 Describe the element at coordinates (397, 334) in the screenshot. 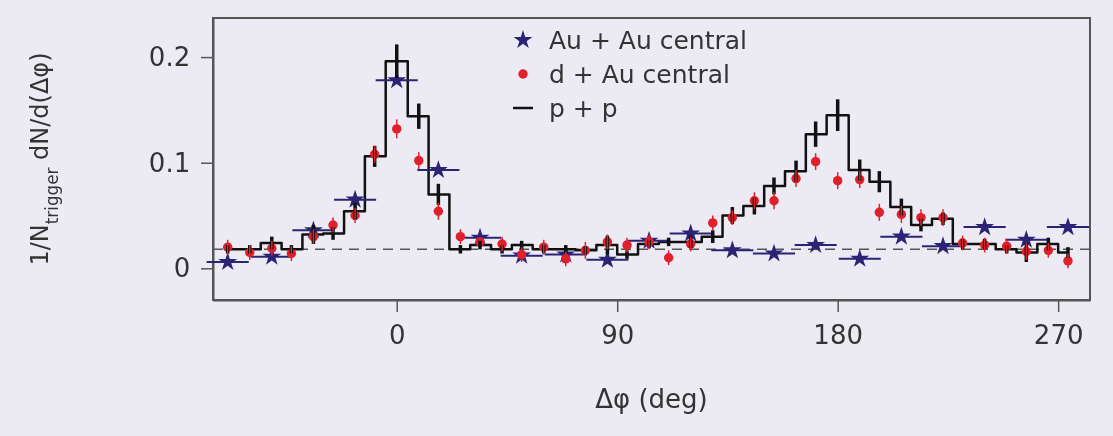

I see `x-tick-label: 0` at that location.